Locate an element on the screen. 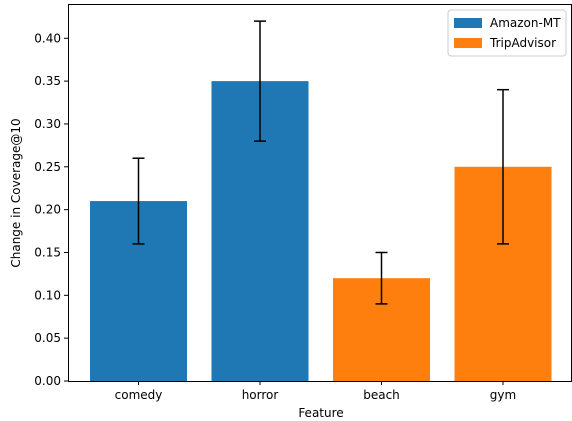  legend-label-0: Amazon-MT is located at coordinates (525, 23).